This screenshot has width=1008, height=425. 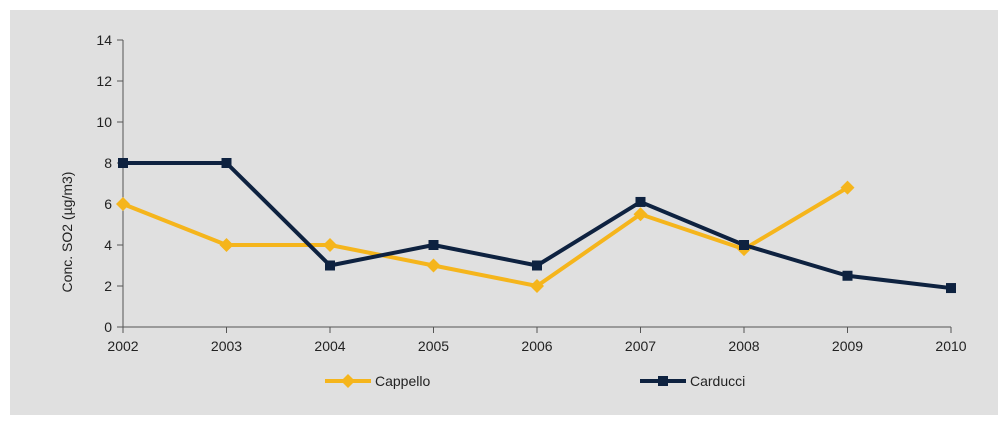 What do you see at coordinates (433, 346) in the screenshot?
I see `x-tick-label: 2005` at bounding box center [433, 346].